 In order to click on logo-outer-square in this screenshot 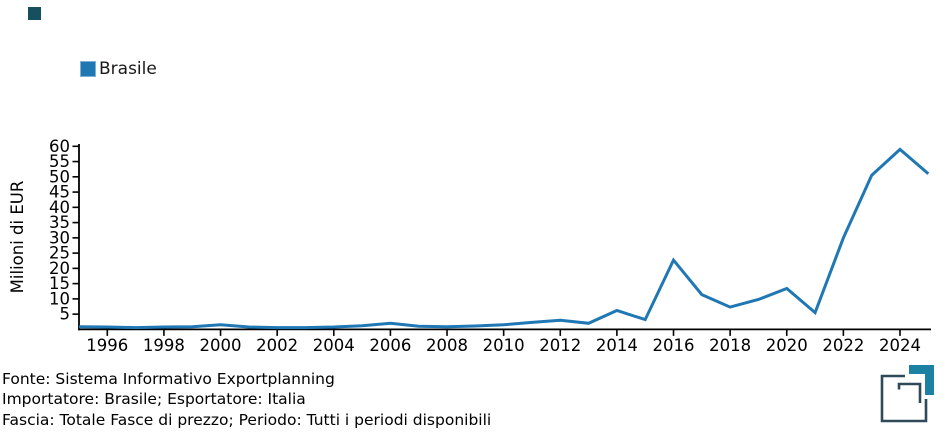, I will do `click(904, 398)`.